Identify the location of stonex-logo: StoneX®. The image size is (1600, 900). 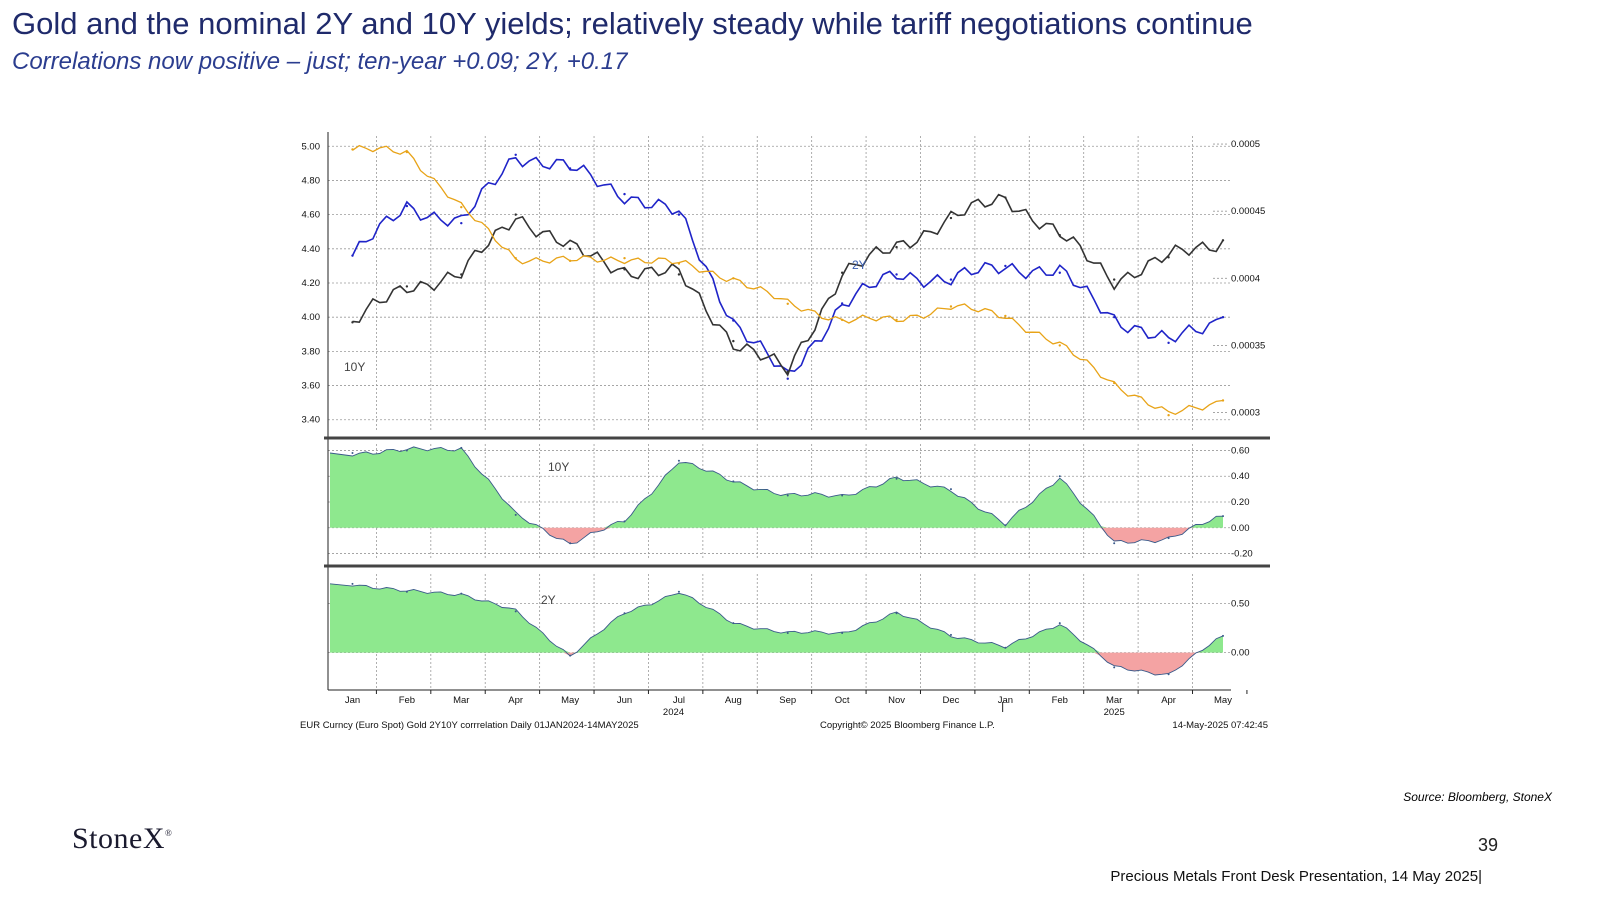
(122, 839).